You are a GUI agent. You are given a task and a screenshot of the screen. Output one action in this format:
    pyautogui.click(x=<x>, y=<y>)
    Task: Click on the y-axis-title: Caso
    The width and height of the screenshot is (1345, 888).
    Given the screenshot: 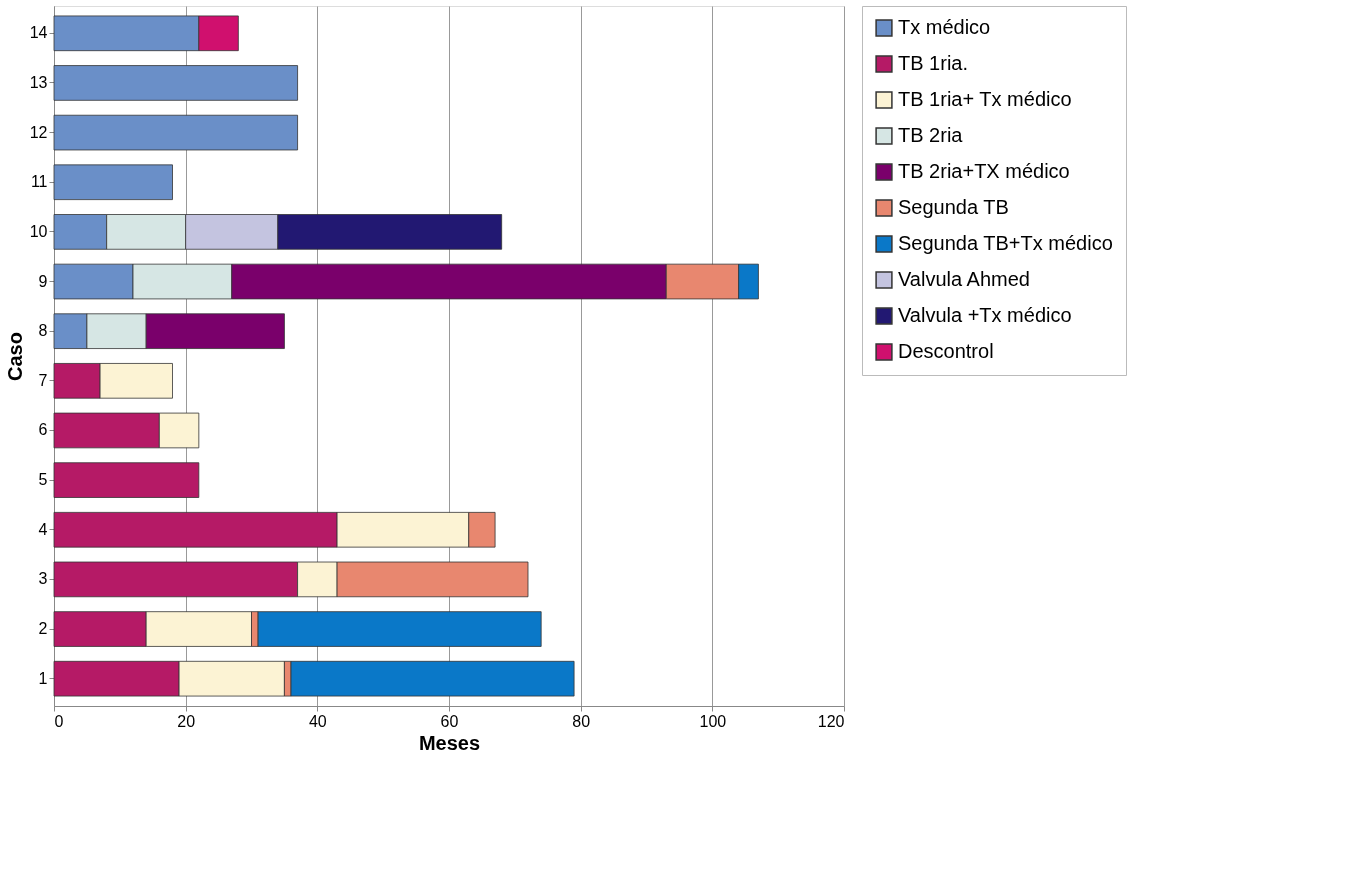 What is the action you would take?
    pyautogui.click(x=14, y=356)
    